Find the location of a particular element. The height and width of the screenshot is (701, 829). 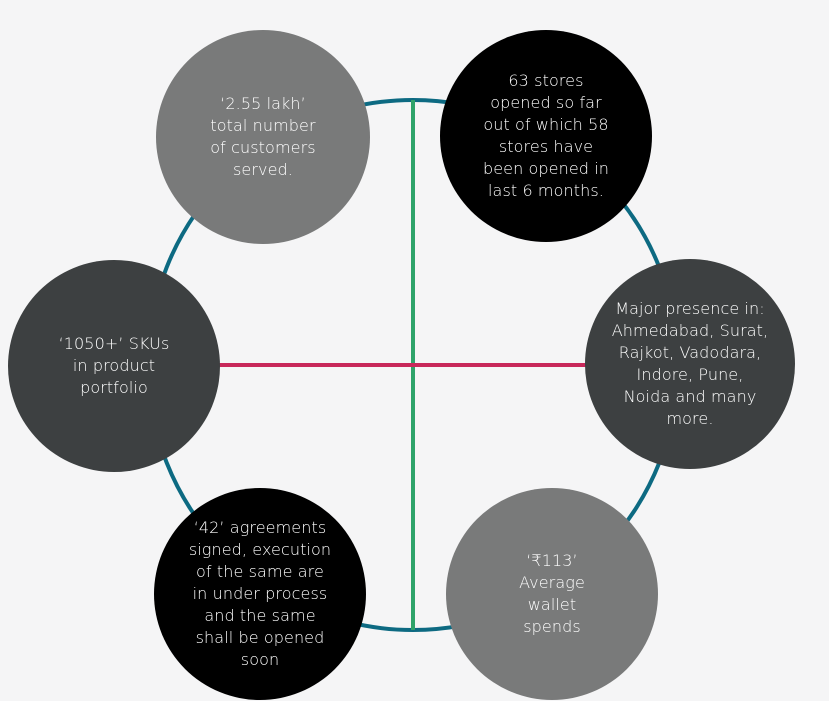

wallet-spends-node: ‘₹113’ Average wallet spends is located at coordinates (552, 594).